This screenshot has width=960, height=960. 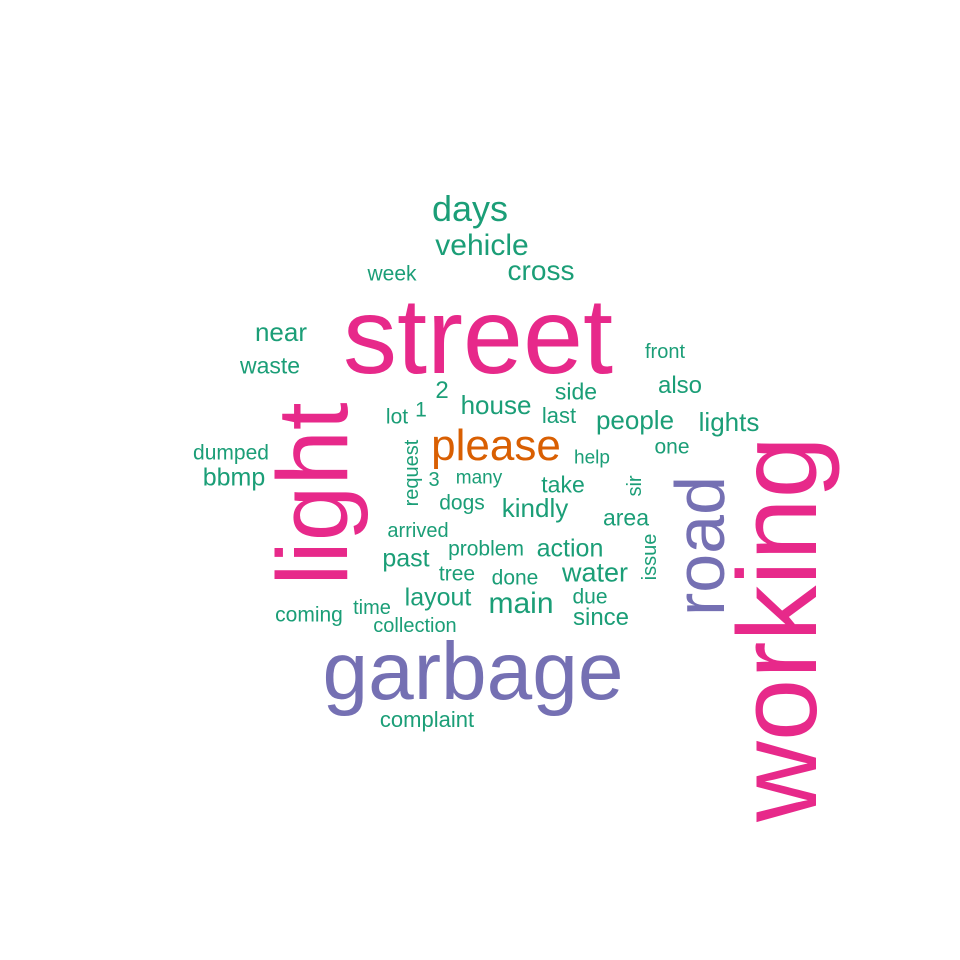 I want to click on word-action: action, so click(x=570, y=548).